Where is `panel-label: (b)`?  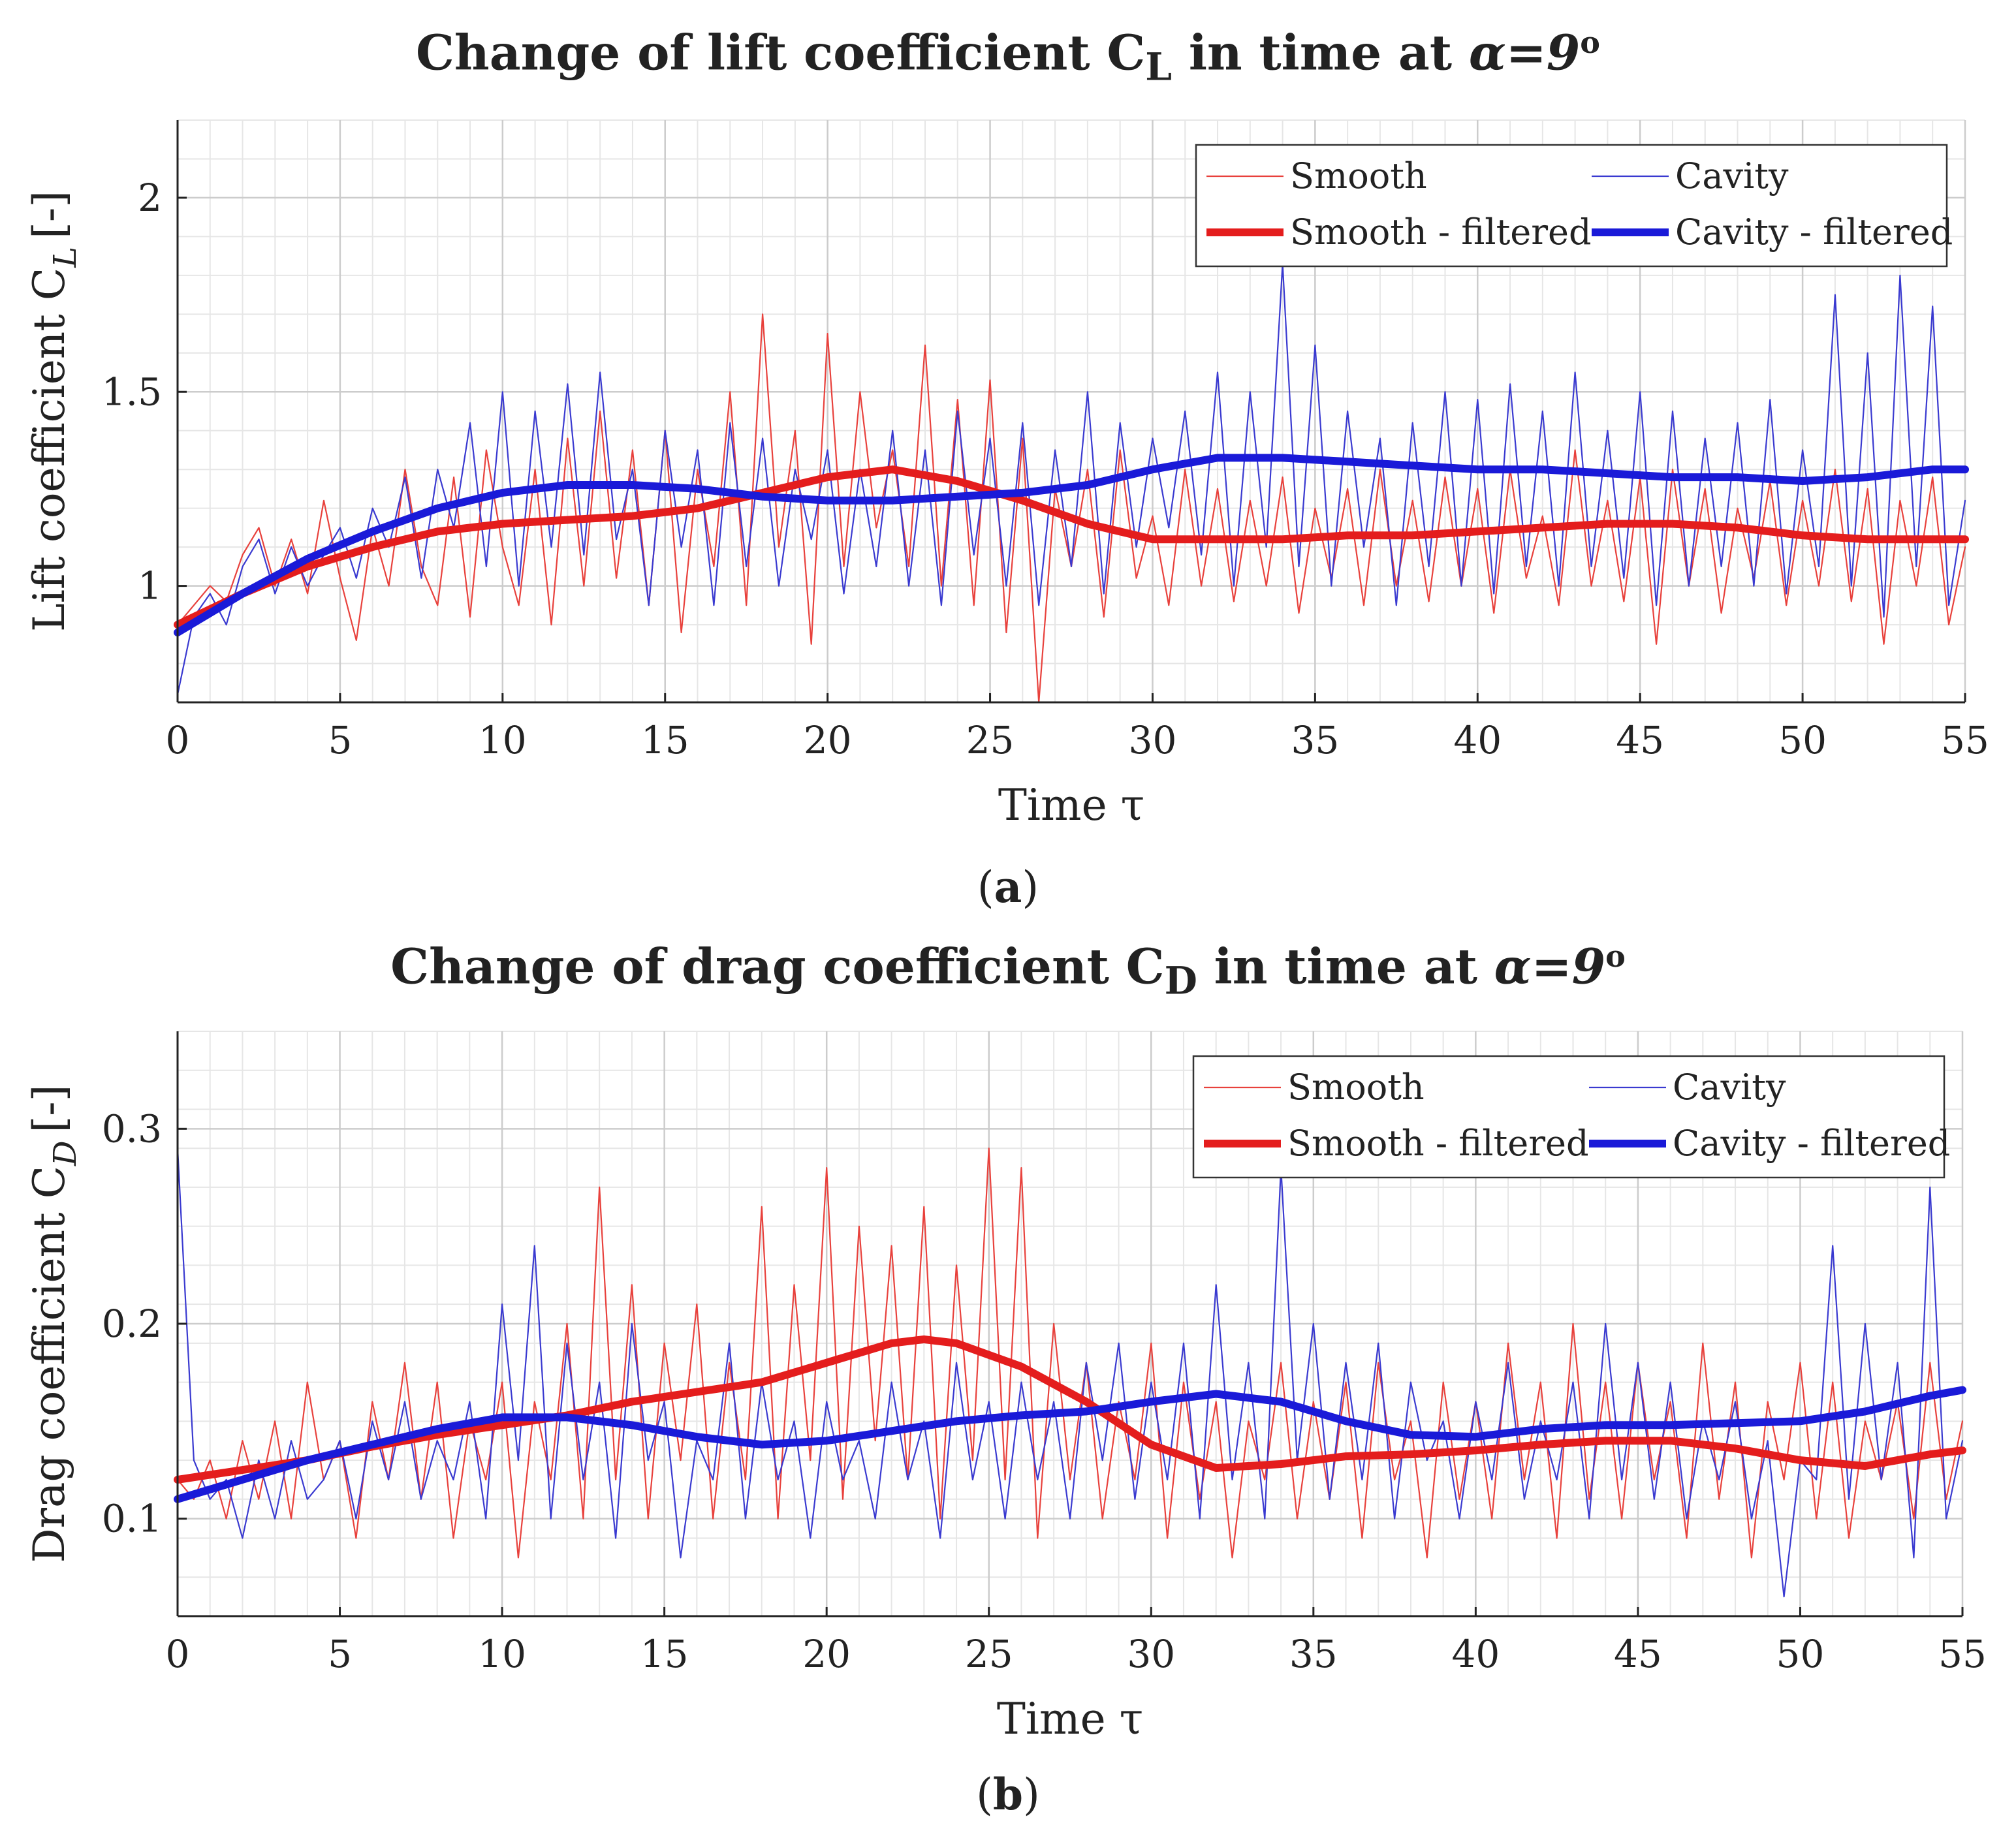
panel-label: (b) is located at coordinates (1008, 1794).